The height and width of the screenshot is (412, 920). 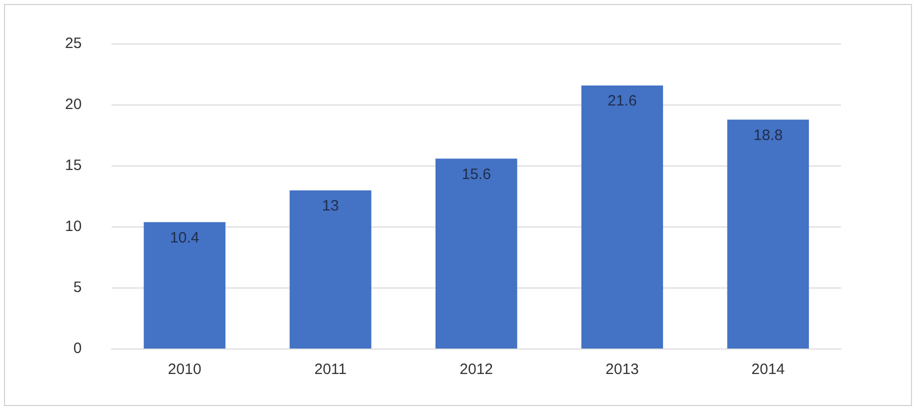 I want to click on y-tick-label: 15, so click(x=73, y=165).